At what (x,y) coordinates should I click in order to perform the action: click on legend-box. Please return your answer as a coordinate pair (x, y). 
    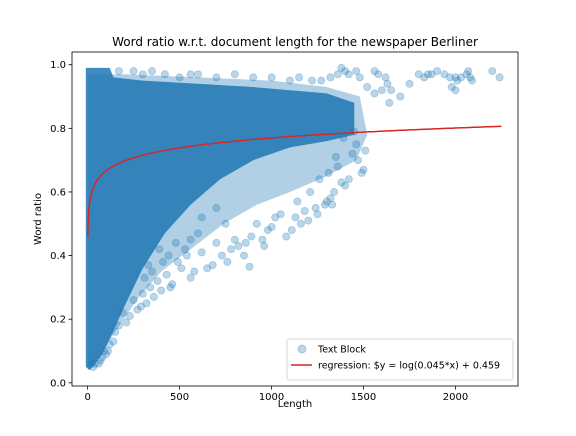
    Looking at the image, I should click on (400, 359).